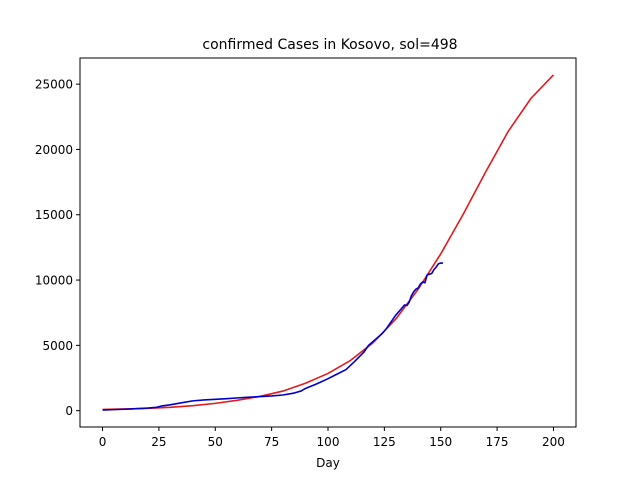  What do you see at coordinates (328, 463) in the screenshot?
I see `x-axis-label: Day` at bounding box center [328, 463].